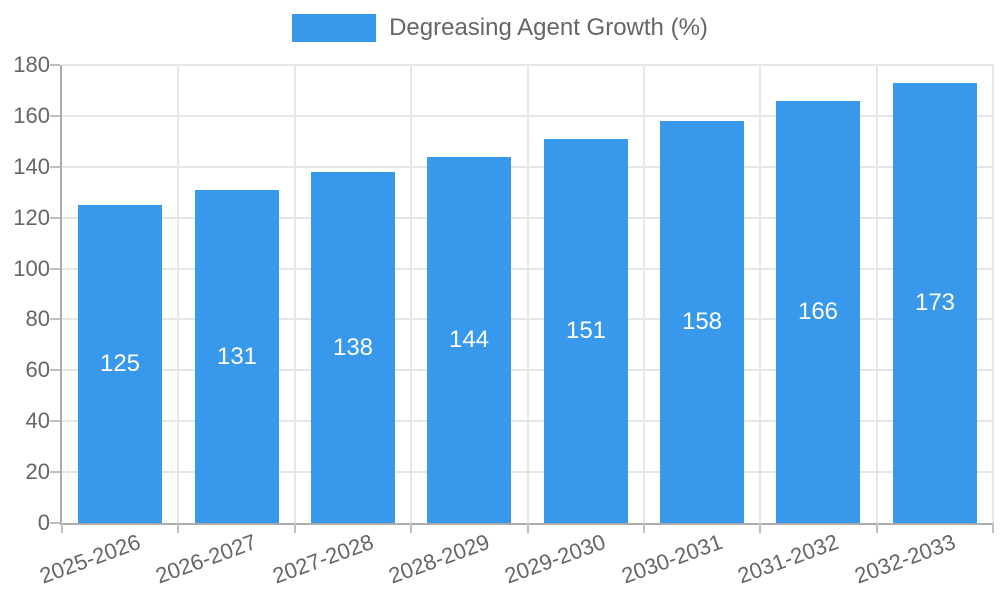  I want to click on bar-value-label: 173, so click(935, 302).